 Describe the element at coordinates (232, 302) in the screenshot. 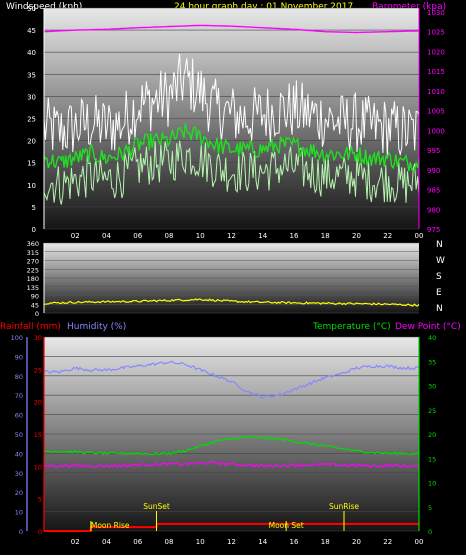

I see `wind-direction-line` at that location.